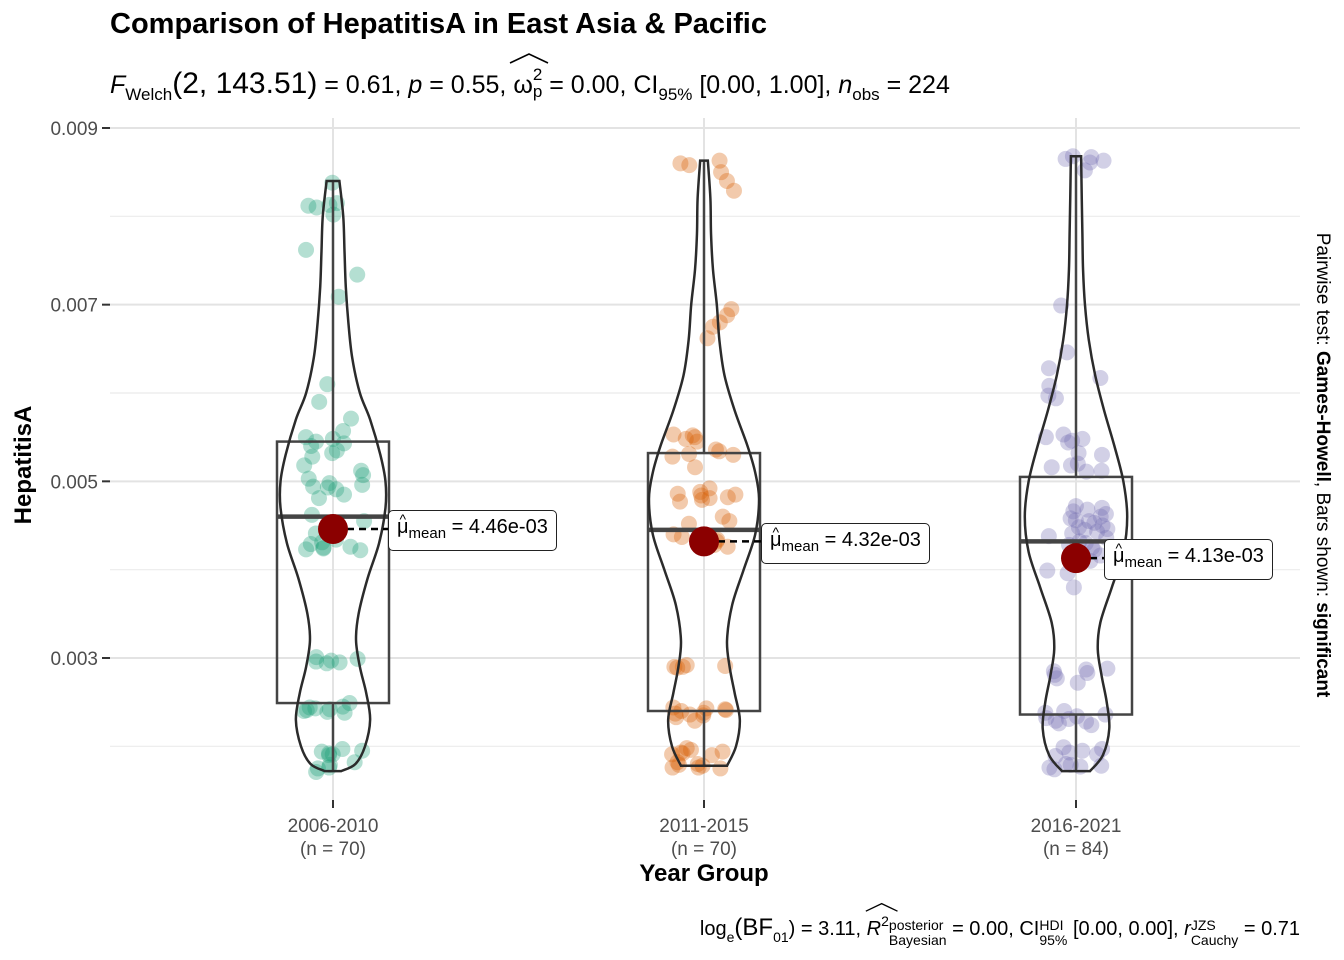 The image size is (1344, 960). Describe the element at coordinates (74, 306) in the screenshot. I see `y-tick-label: 0.007` at that location.